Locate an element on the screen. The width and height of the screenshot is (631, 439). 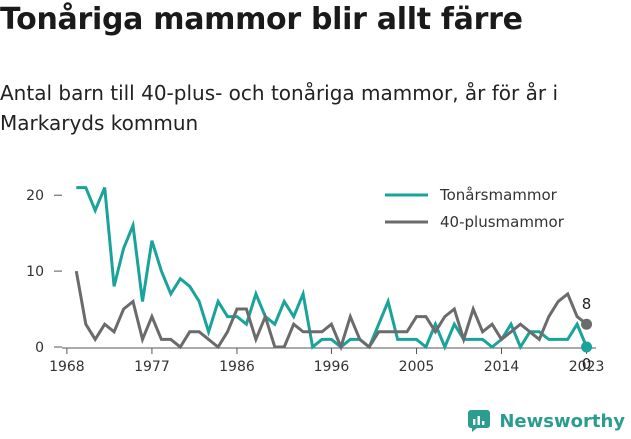
legend-label: Tonårsmammor is located at coordinates (498, 195).